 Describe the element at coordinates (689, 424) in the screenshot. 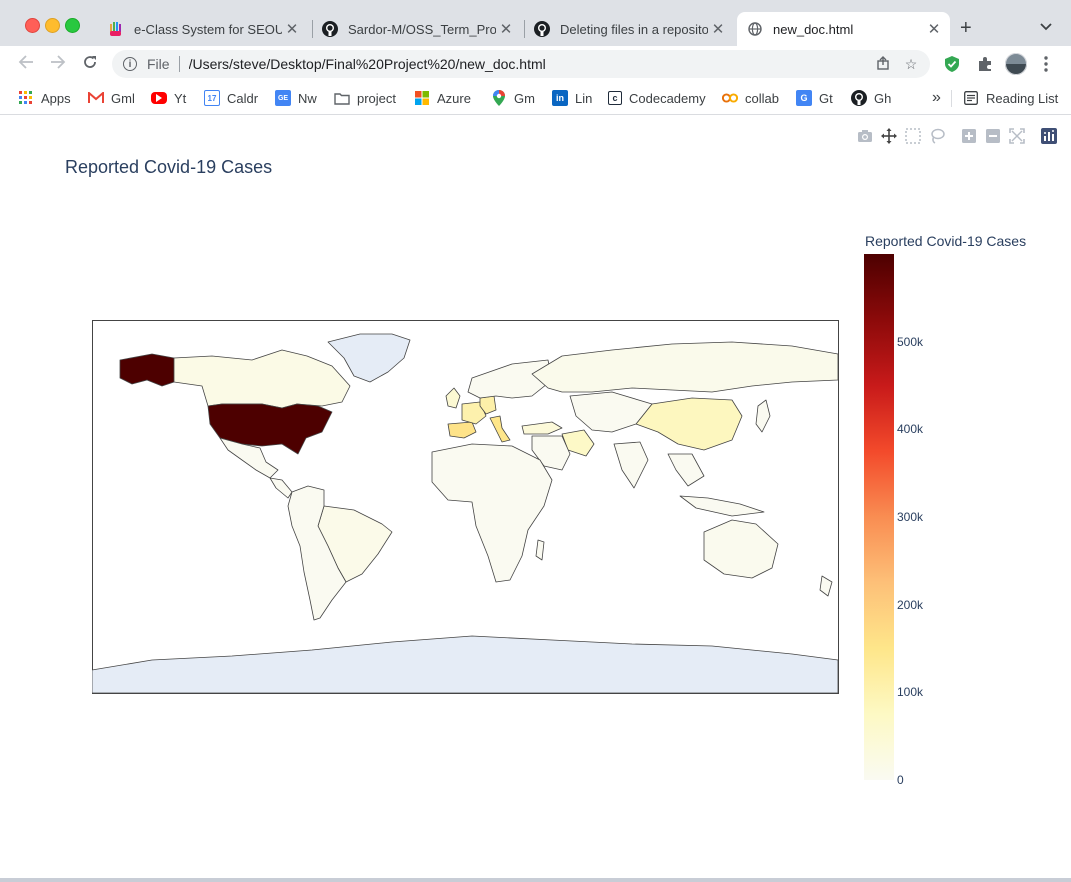

I see `region-china` at that location.